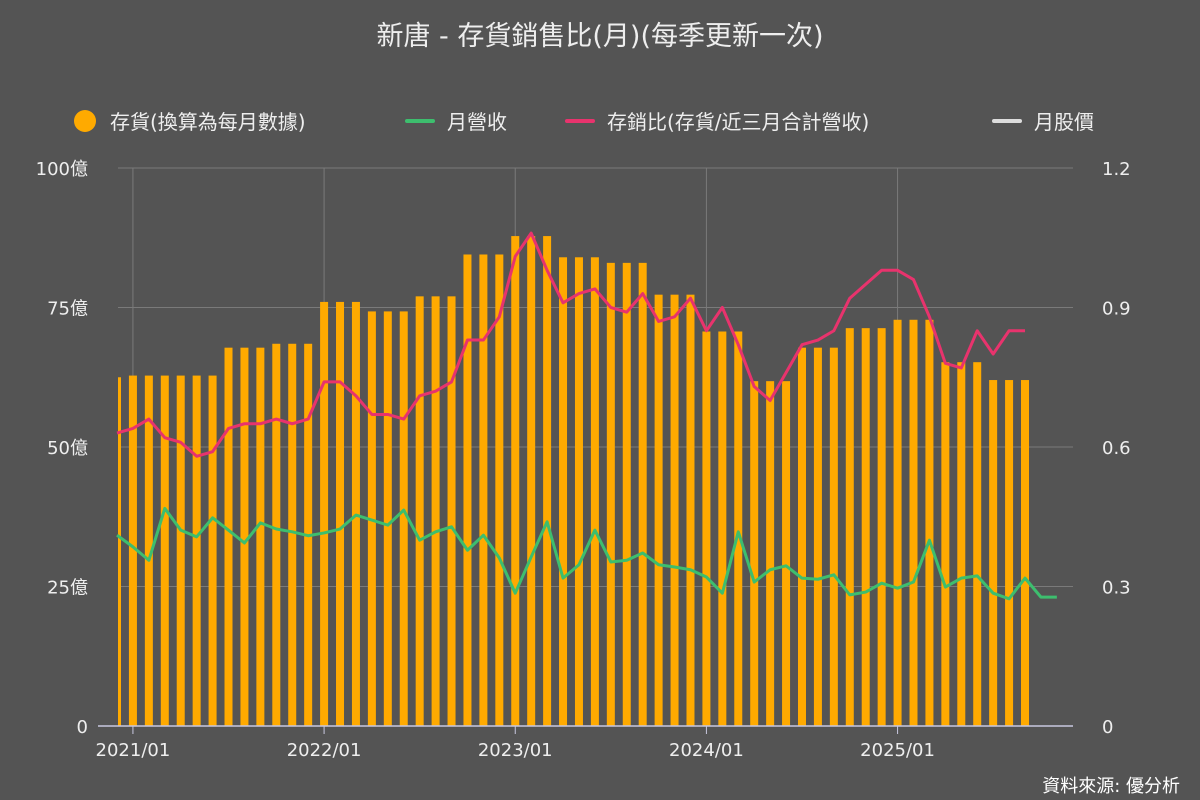 This screenshot has width=1200, height=800. What do you see at coordinates (1116, 448) in the screenshot?
I see `y-right-tick-label: 0.6` at bounding box center [1116, 448].